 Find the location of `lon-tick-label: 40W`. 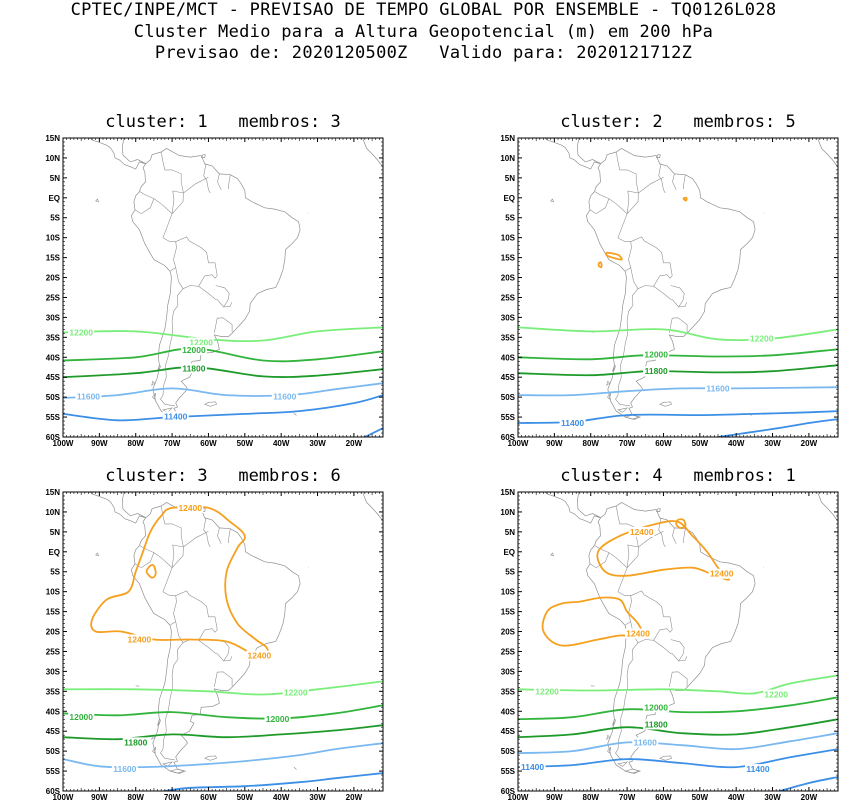

lon-tick-label: 40W is located at coordinates (736, 443).